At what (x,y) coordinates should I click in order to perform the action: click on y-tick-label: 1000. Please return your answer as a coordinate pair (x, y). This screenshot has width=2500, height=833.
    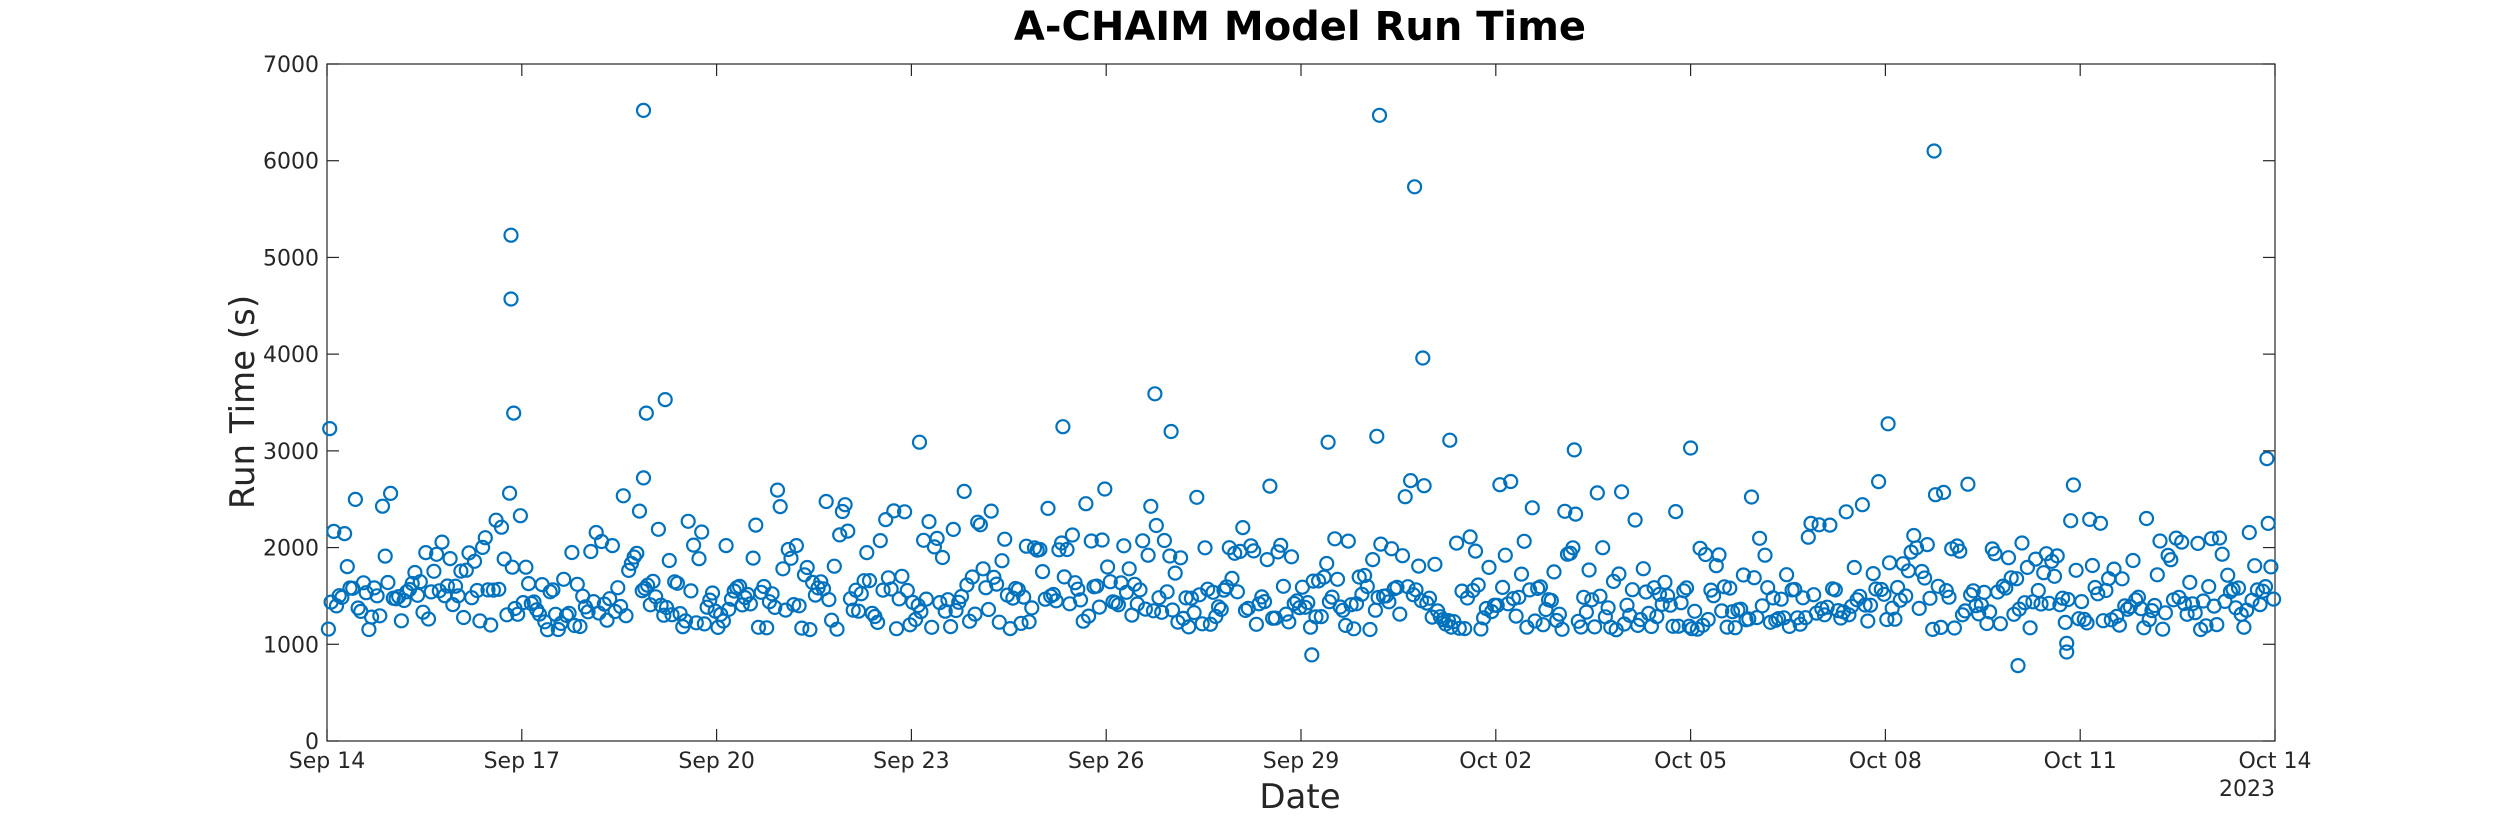
    Looking at the image, I should click on (291, 645).